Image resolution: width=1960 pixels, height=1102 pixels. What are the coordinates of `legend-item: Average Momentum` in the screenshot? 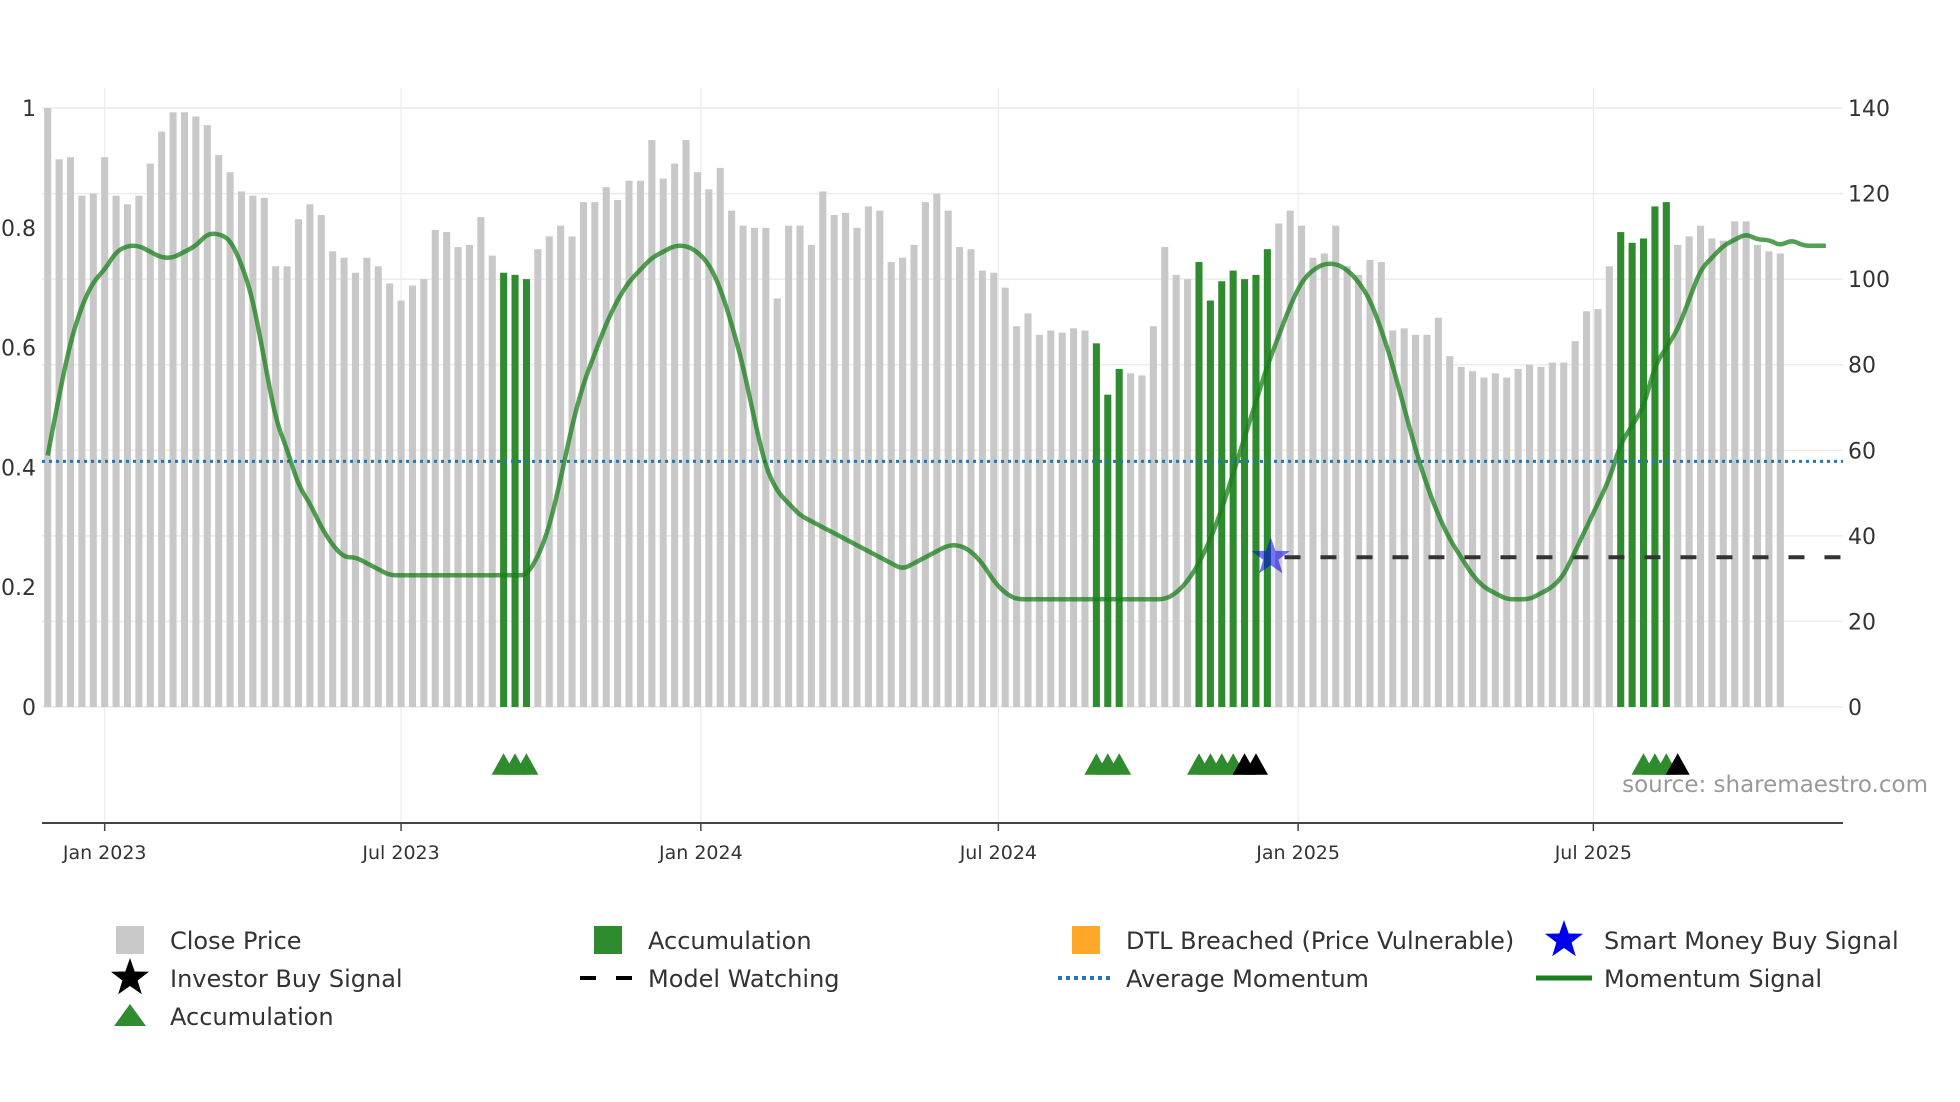 It's located at (1213, 979).